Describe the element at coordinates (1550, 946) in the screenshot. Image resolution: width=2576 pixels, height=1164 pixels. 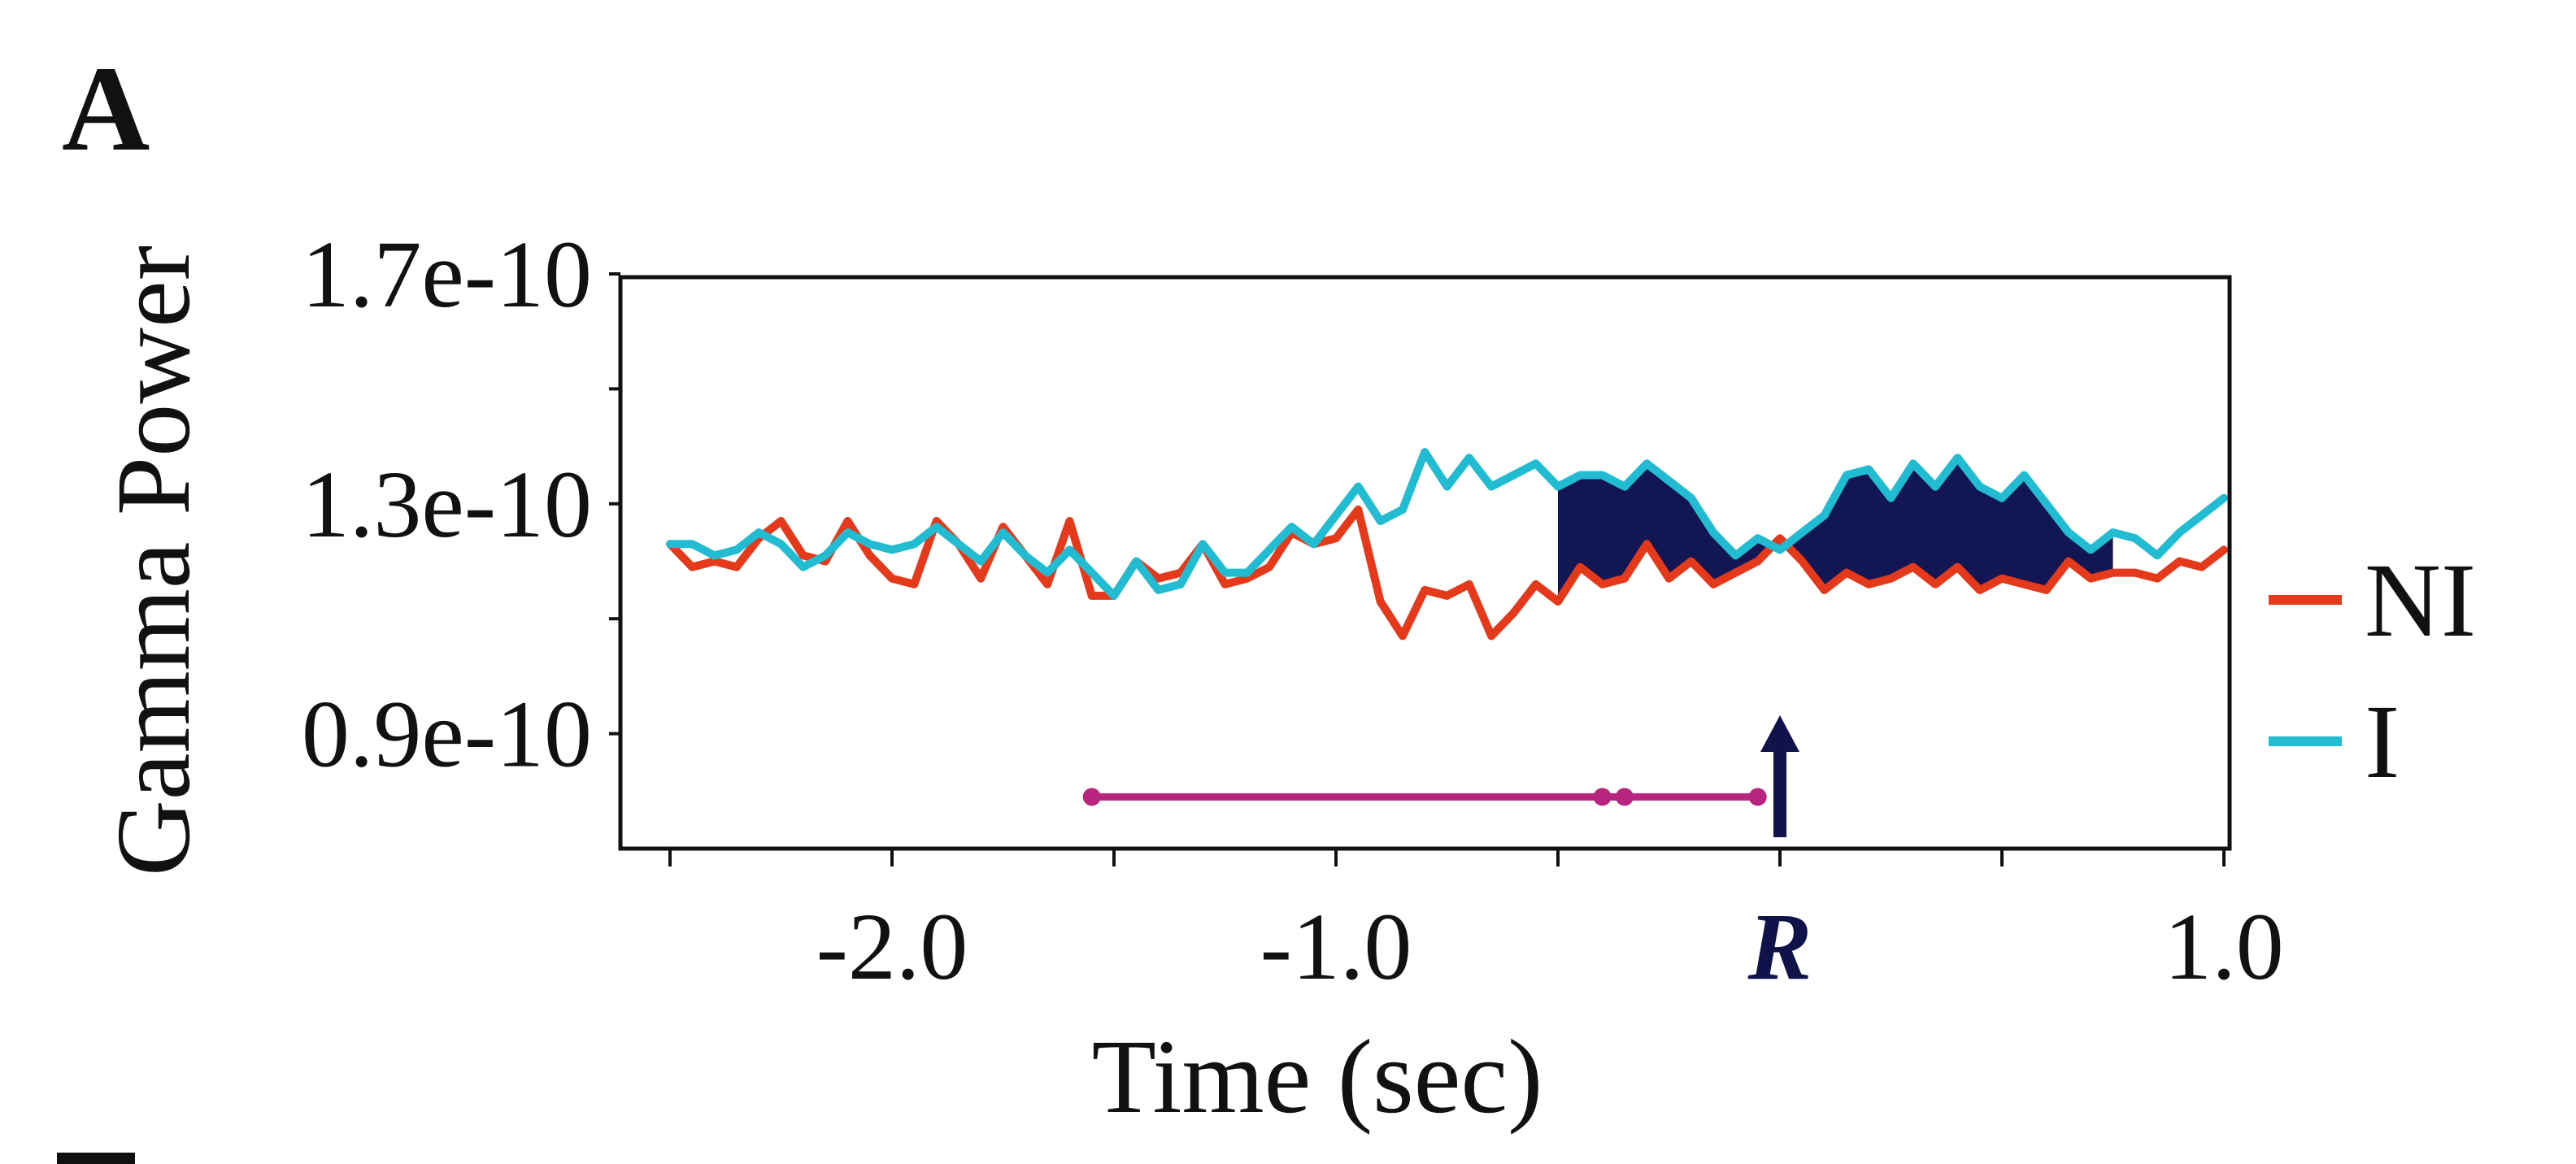
I see `x-tick-labels: -2.0 -1.0 R 1.0` at that location.